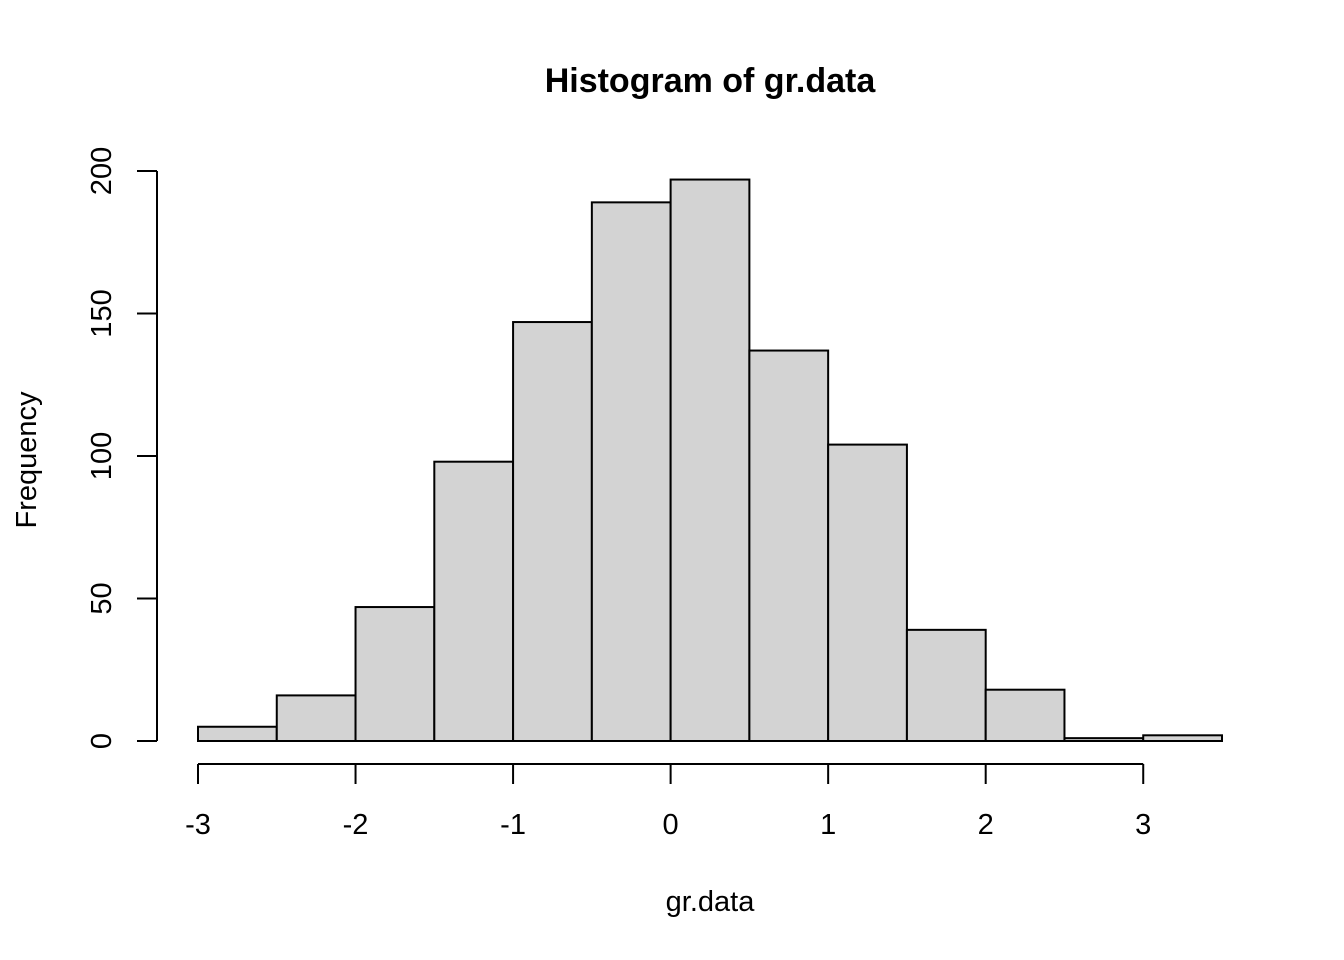 The width and height of the screenshot is (1344, 960). What do you see at coordinates (102, 171) in the screenshot?
I see `y-tick-label: 200` at bounding box center [102, 171].